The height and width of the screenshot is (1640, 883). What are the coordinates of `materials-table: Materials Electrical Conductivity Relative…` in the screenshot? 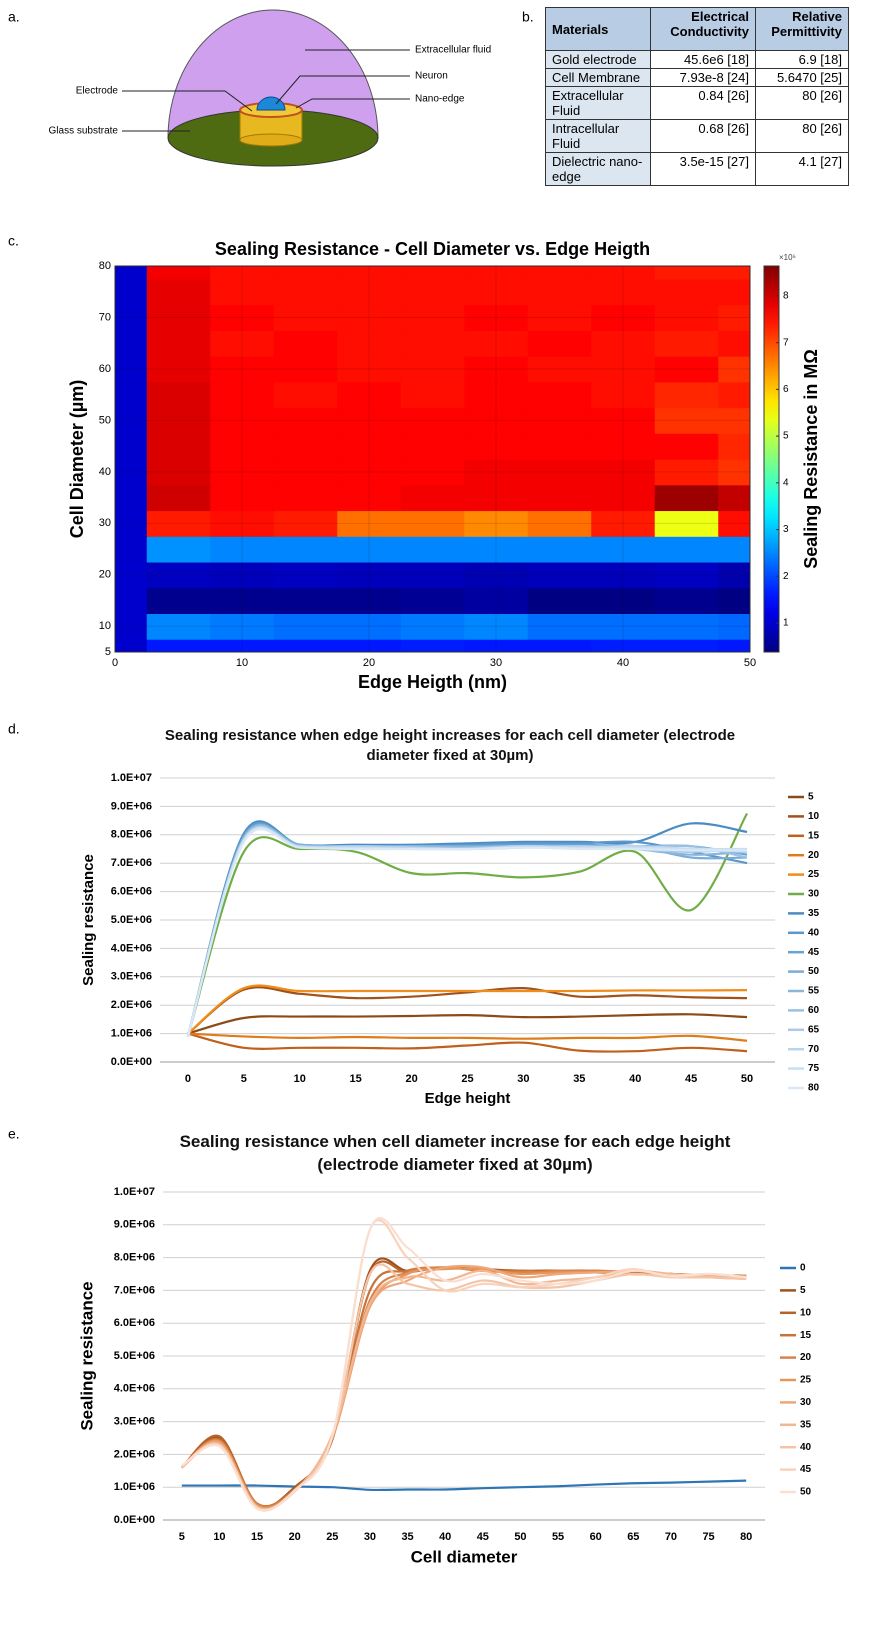 It's located at (697, 96).